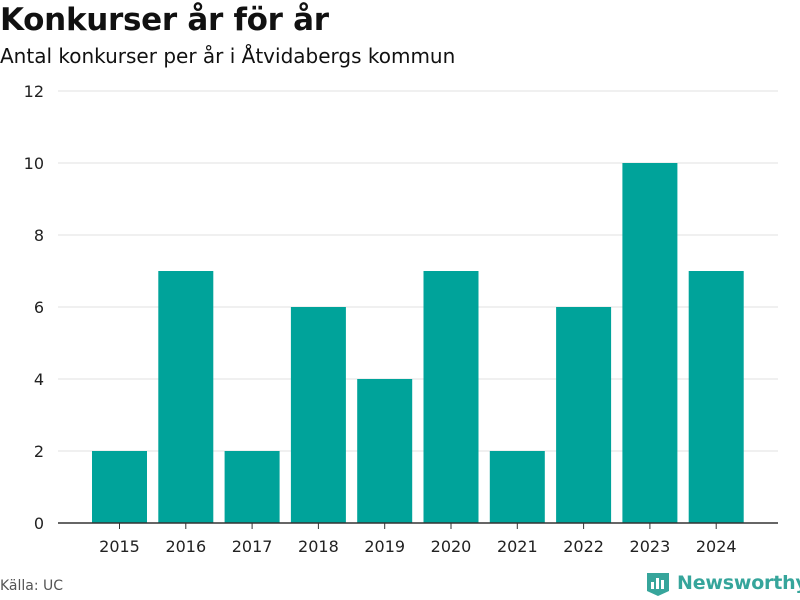 The height and width of the screenshot is (600, 800). Describe the element at coordinates (584, 415) in the screenshot. I see `bar-2022` at that location.